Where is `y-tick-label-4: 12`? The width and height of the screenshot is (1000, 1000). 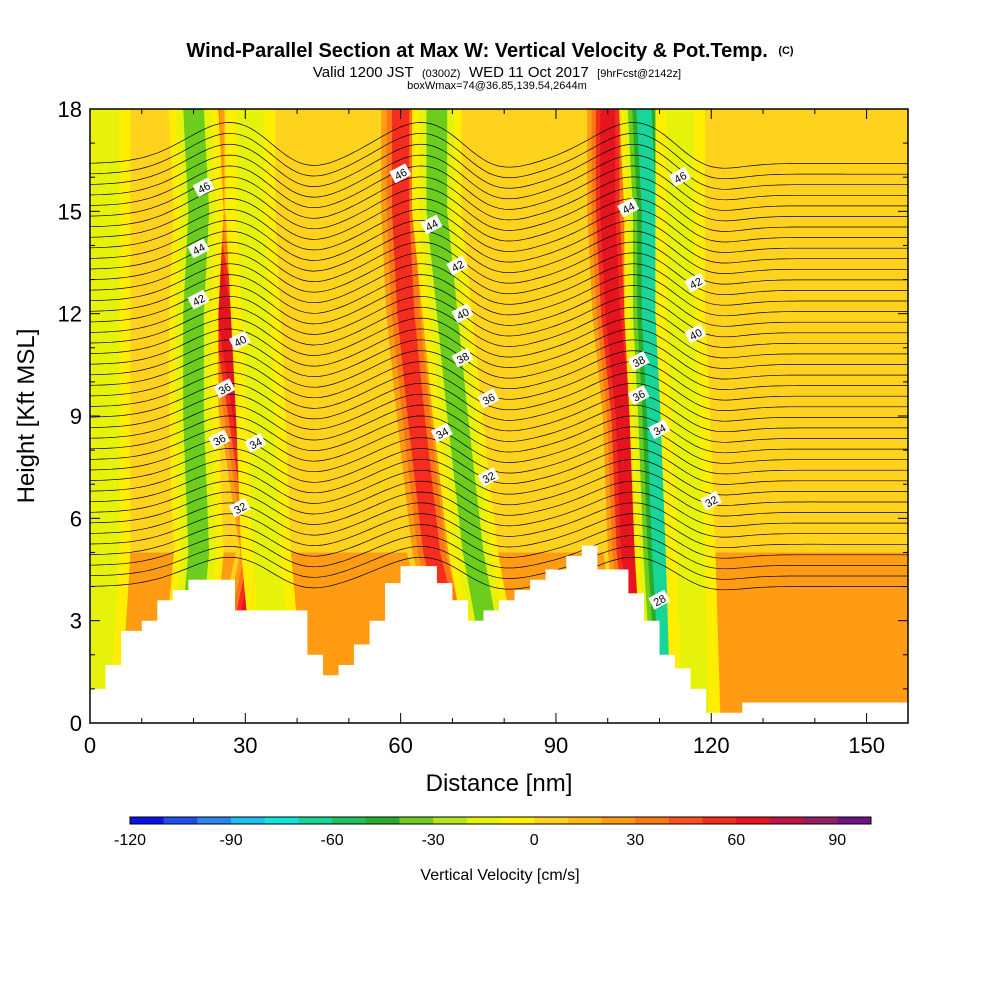 y-tick-label-4: 12 is located at coordinates (70, 314).